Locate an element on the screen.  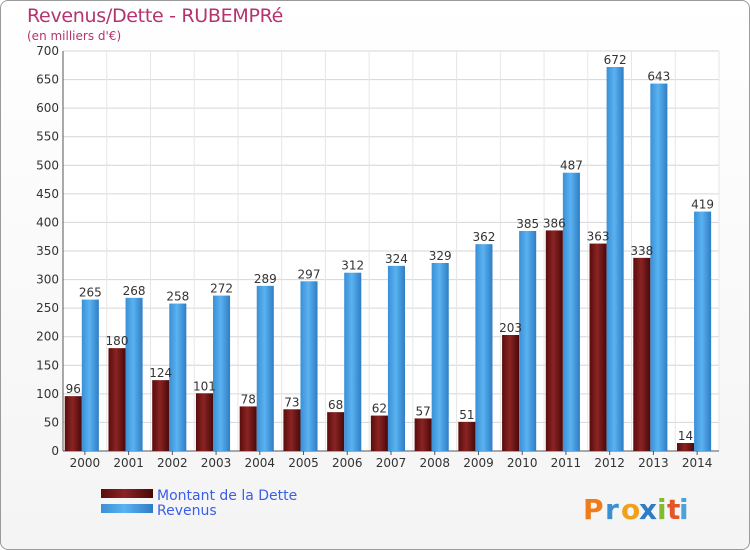
data-label: 78 is located at coordinates (248, 399).